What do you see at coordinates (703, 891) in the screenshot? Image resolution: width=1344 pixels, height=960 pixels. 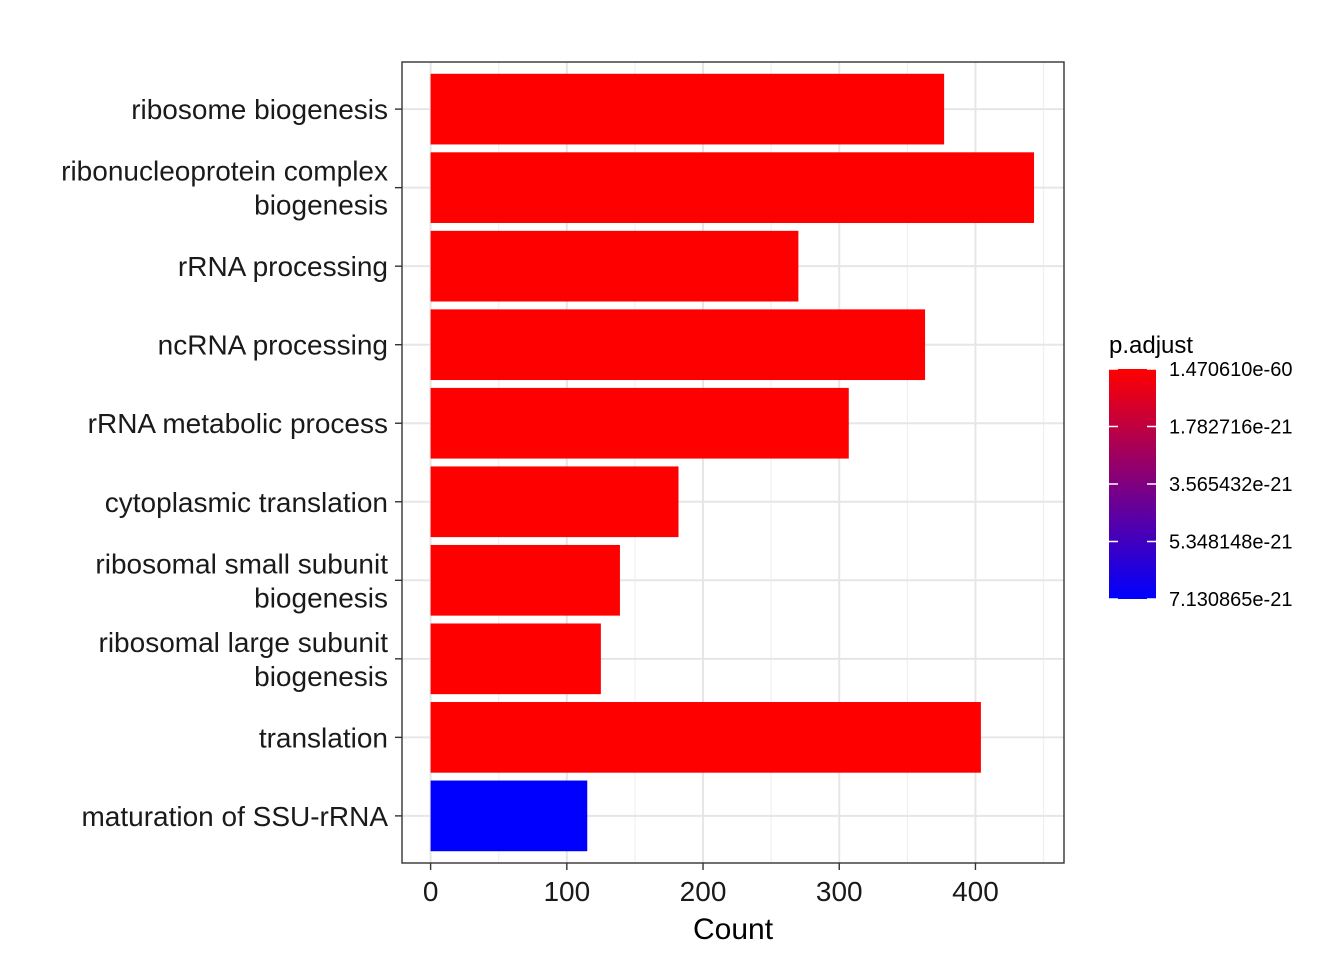 I see `x-tick-label: 200` at bounding box center [703, 891].